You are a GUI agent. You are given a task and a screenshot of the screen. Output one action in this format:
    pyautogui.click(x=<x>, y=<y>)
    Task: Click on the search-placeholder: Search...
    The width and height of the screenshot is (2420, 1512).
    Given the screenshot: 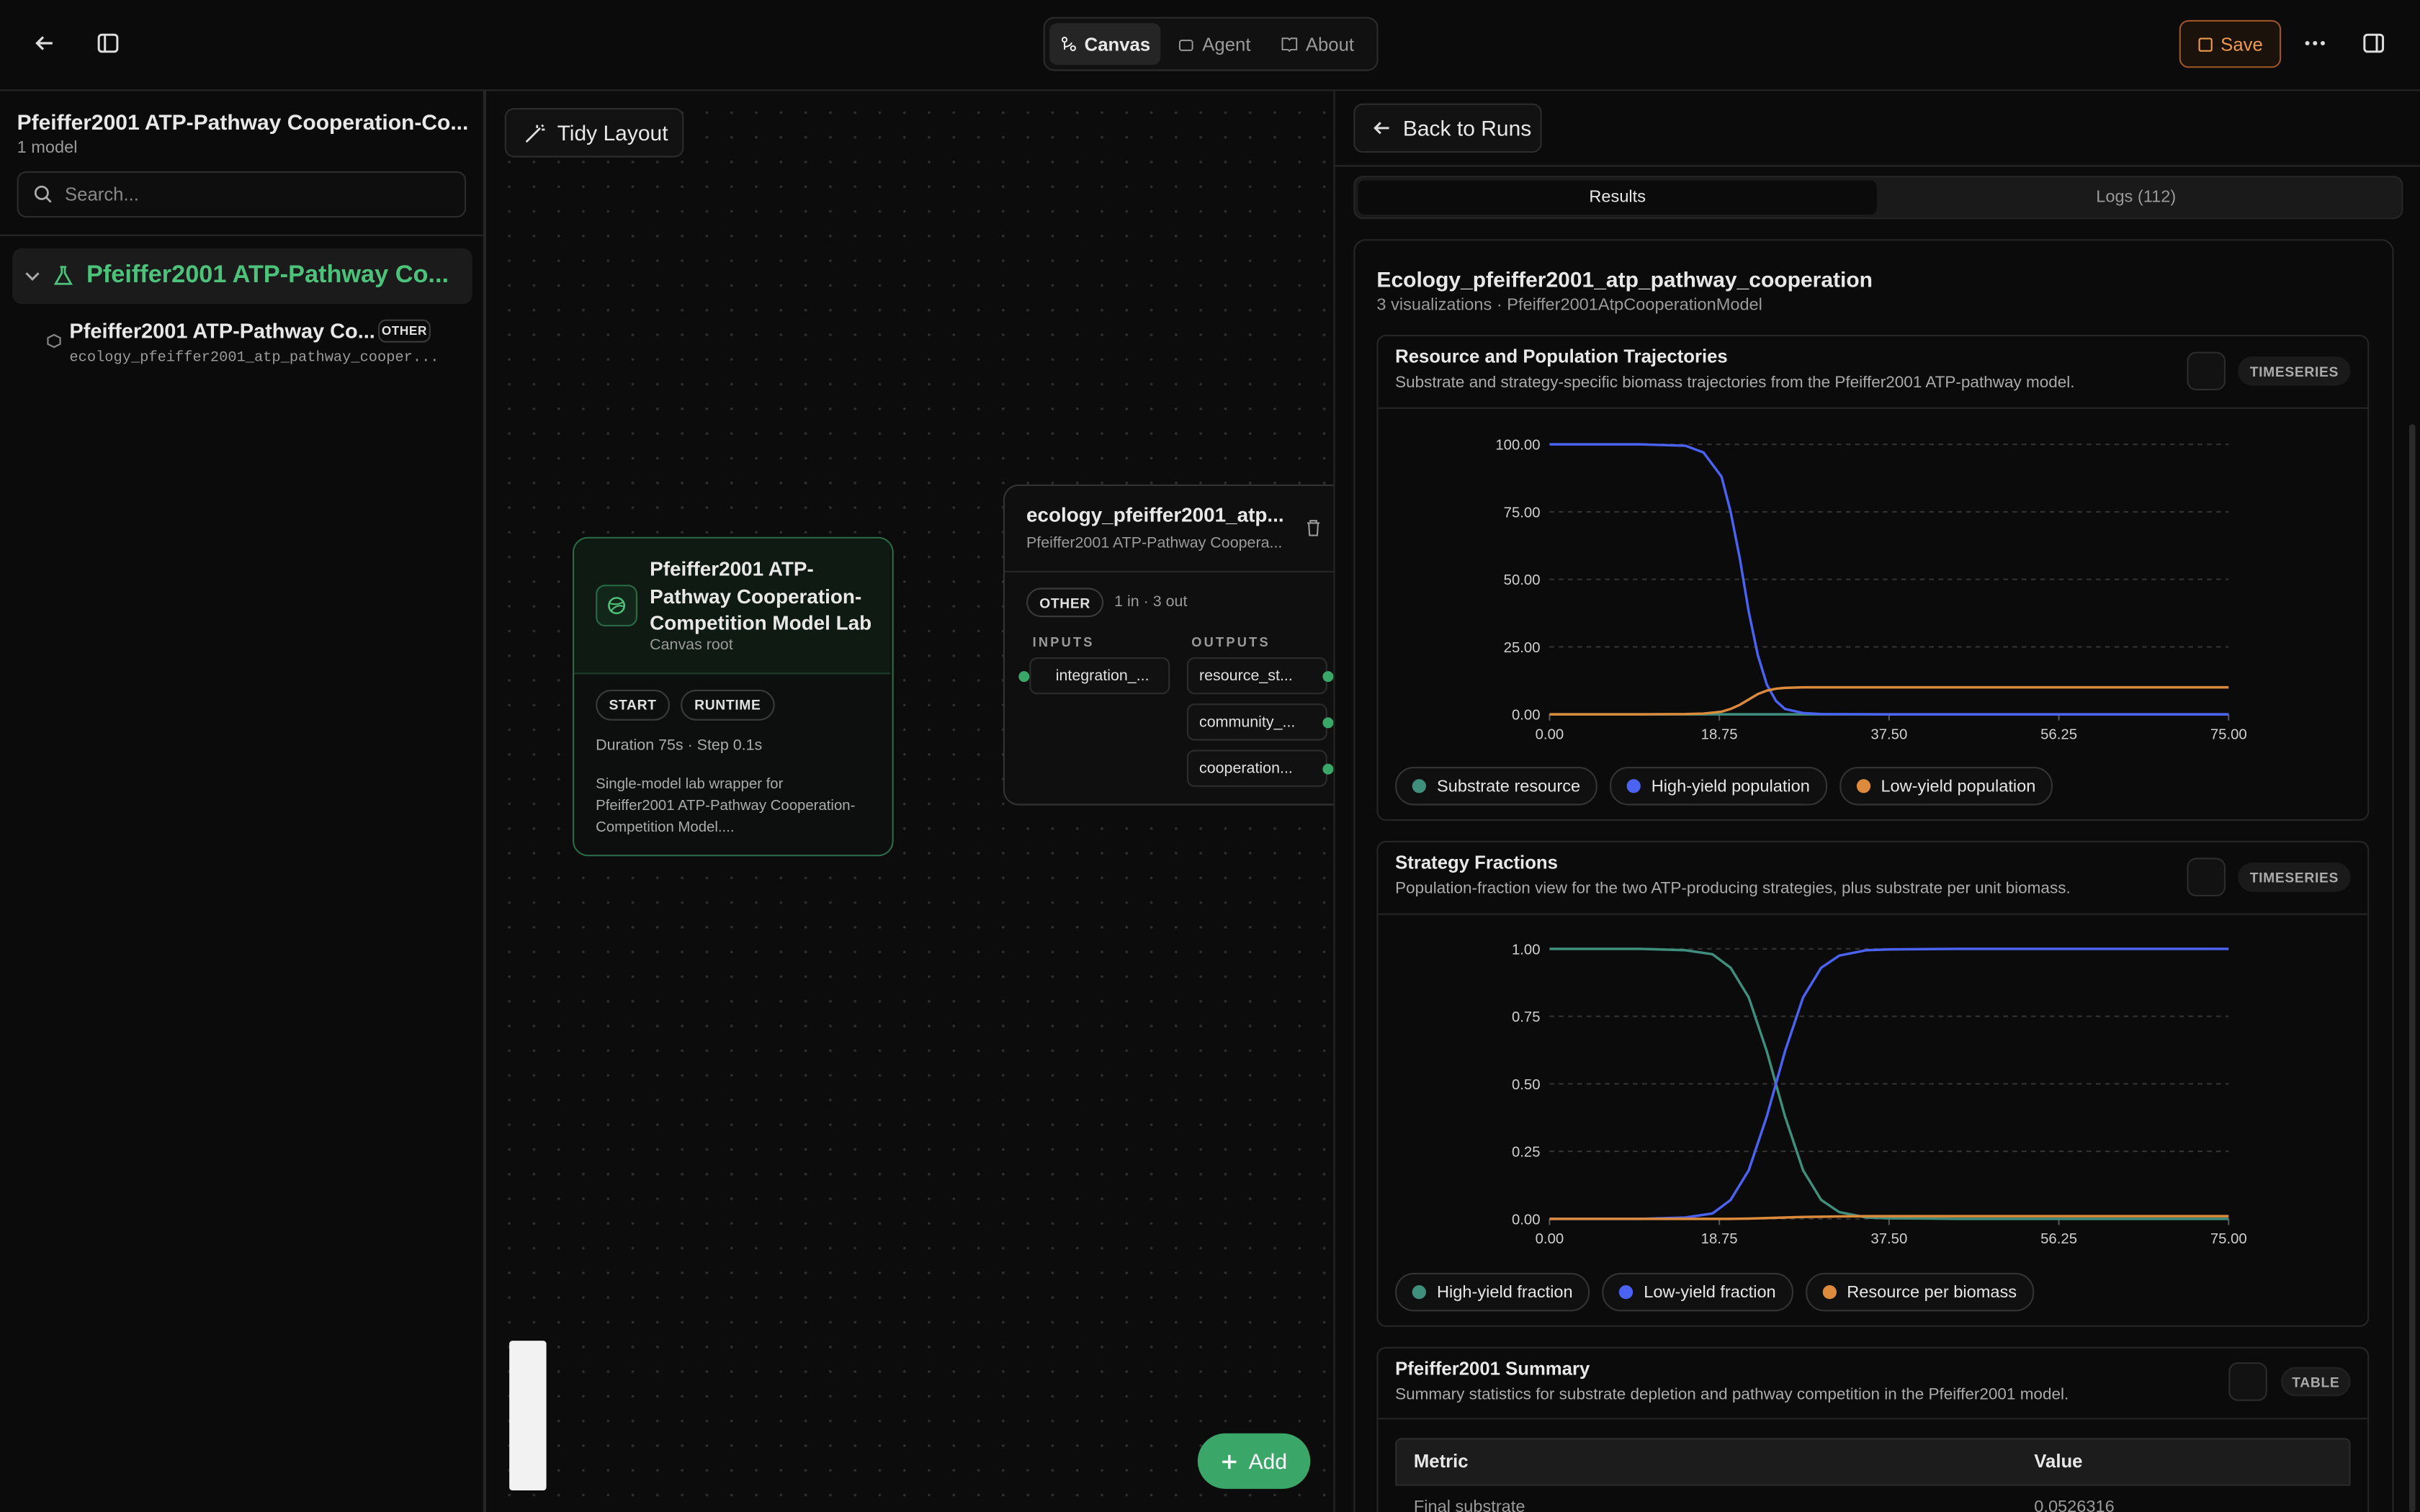 What is the action you would take?
    pyautogui.click(x=102, y=194)
    